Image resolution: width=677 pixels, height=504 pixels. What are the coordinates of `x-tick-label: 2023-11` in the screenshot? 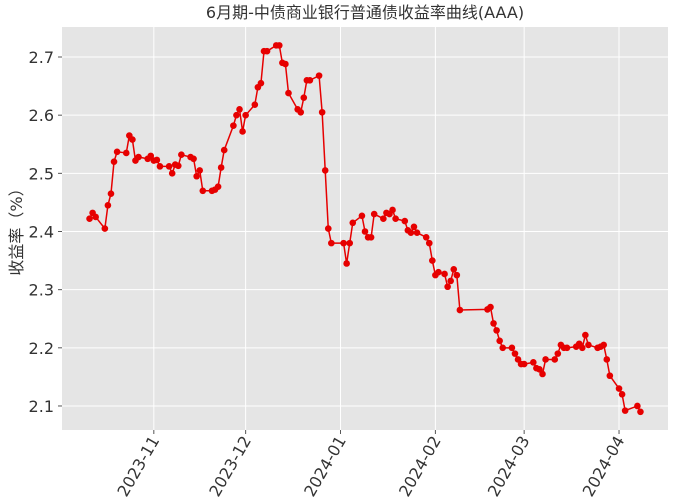 It's located at (138, 466).